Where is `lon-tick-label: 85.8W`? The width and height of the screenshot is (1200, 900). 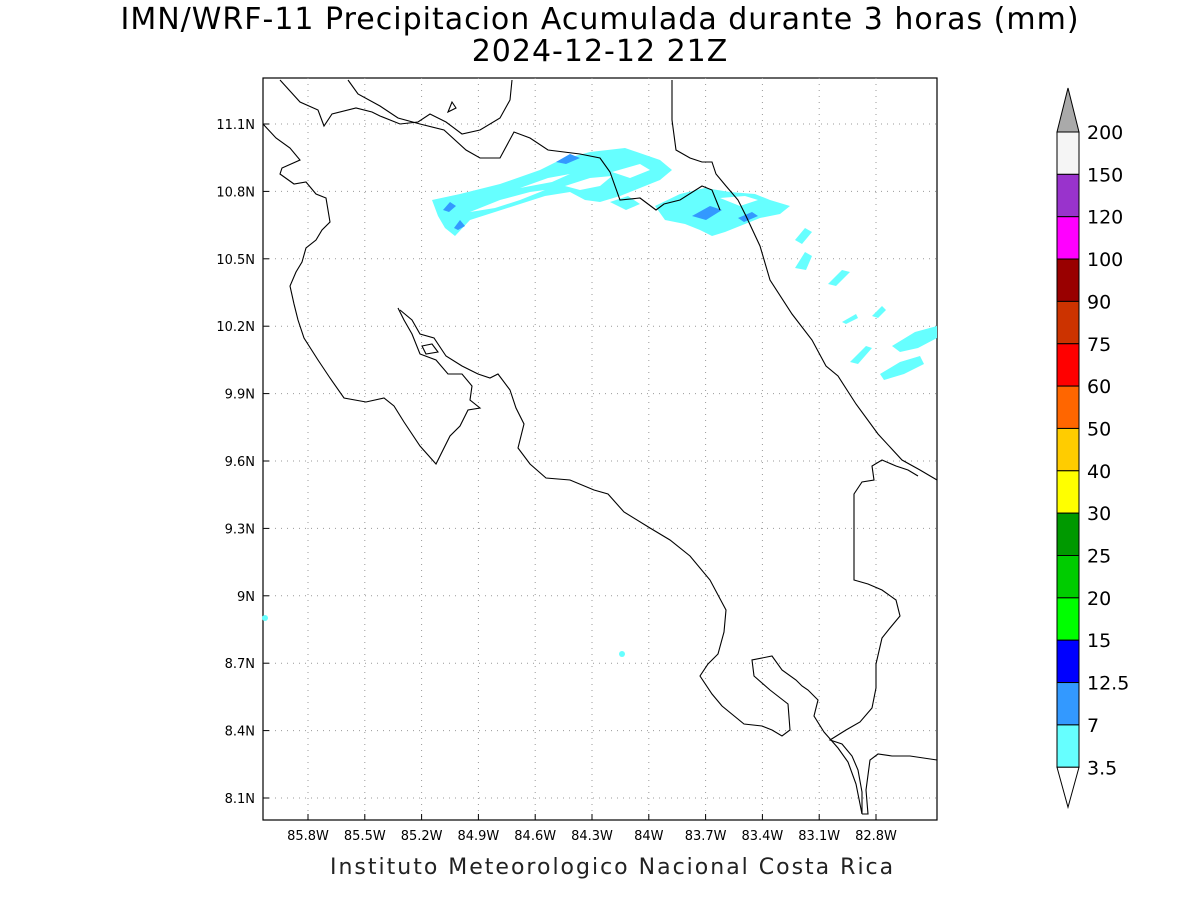 lon-tick-label: 85.8W is located at coordinates (308, 836).